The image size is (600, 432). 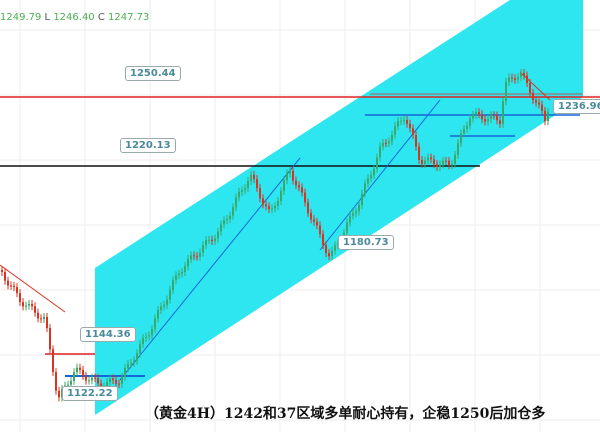 What do you see at coordinates (148, 145) in the screenshot?
I see `price-label-1220: 1220.13` at bounding box center [148, 145].